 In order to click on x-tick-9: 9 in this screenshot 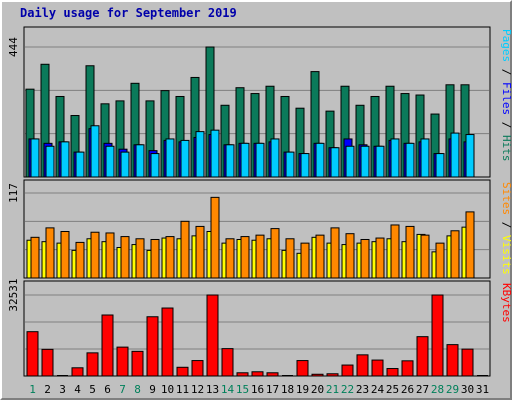, I will do `click(152, 389)`.